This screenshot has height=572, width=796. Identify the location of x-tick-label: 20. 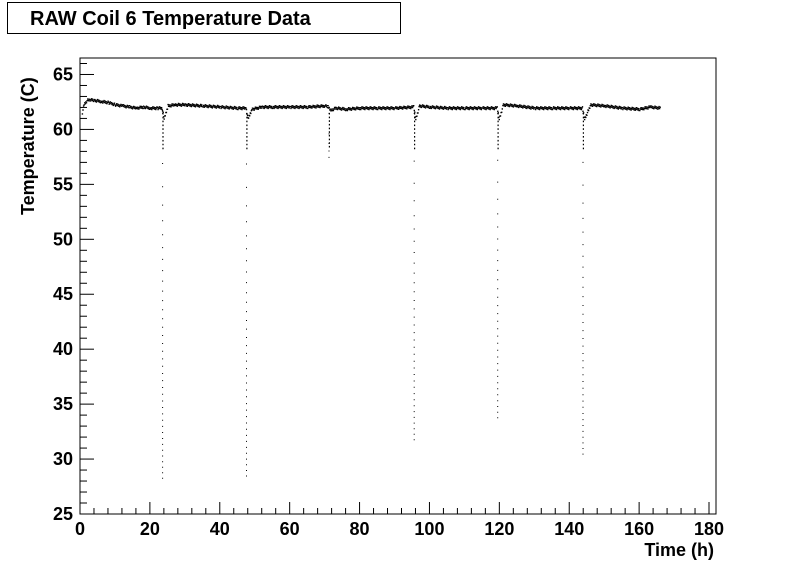
(150, 529).